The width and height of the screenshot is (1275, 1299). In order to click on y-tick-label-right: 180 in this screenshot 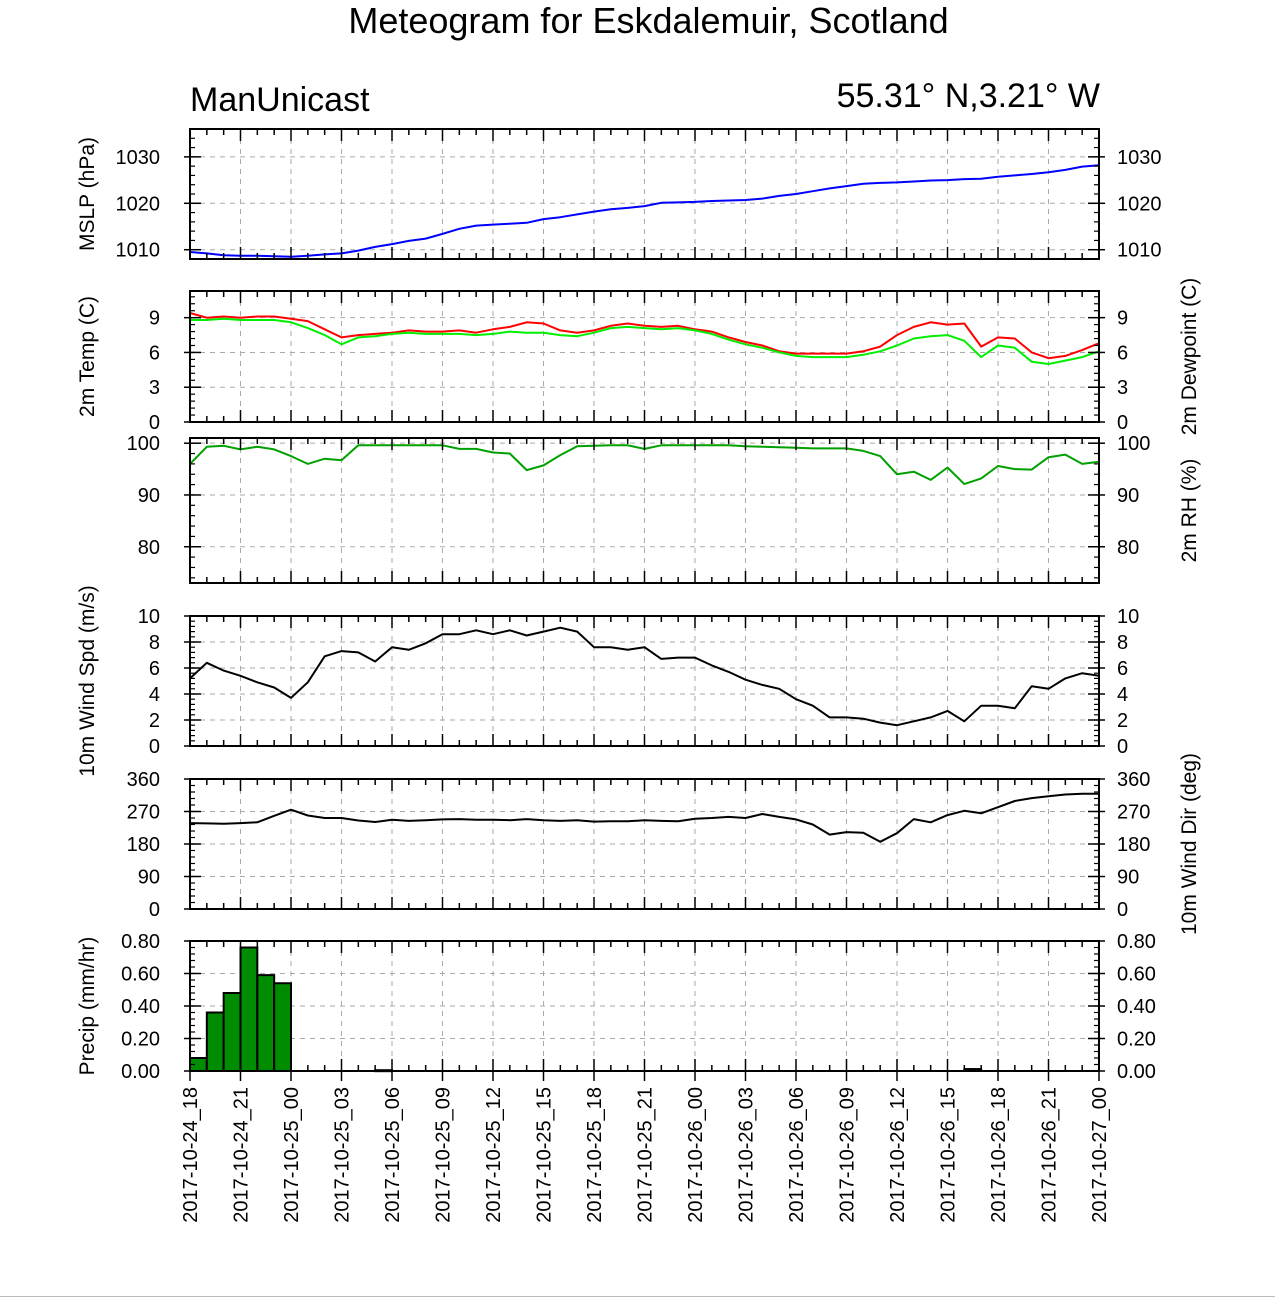, I will do `click(1133, 845)`.